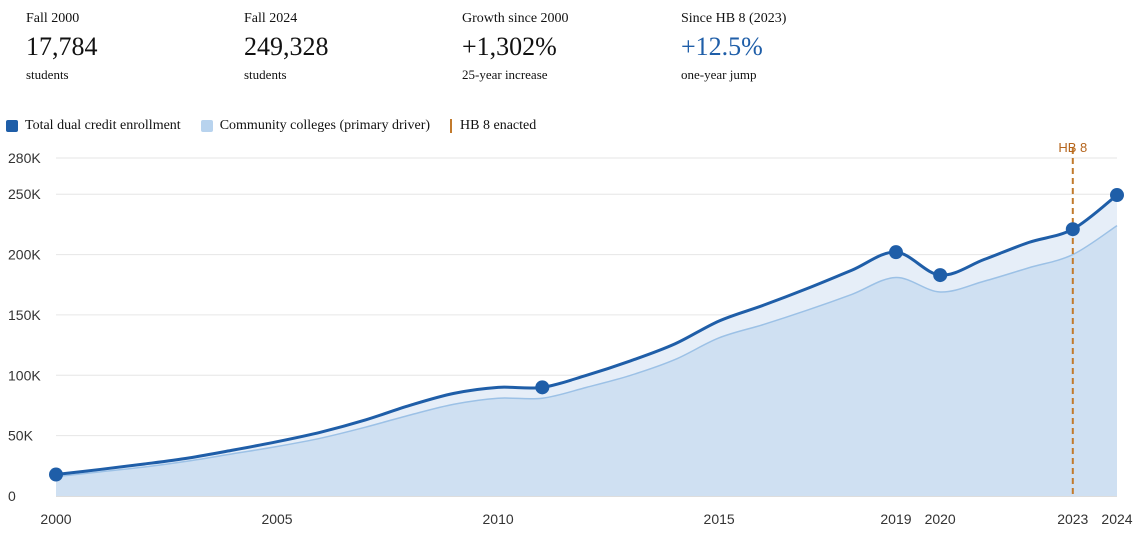  What do you see at coordinates (206, 126) in the screenshot?
I see `legend-swatch-community-colleges` at bounding box center [206, 126].